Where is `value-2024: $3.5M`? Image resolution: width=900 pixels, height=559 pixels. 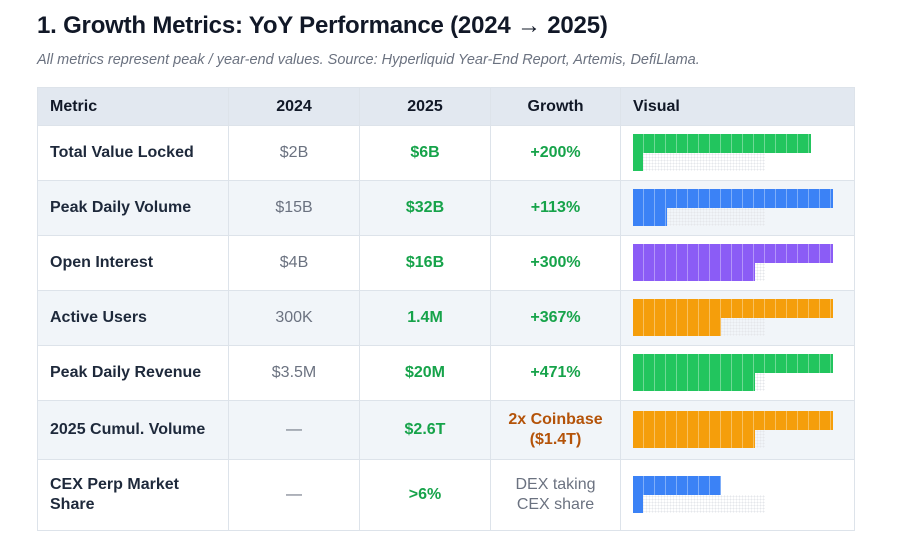
value-2024: $3.5M is located at coordinates (294, 373).